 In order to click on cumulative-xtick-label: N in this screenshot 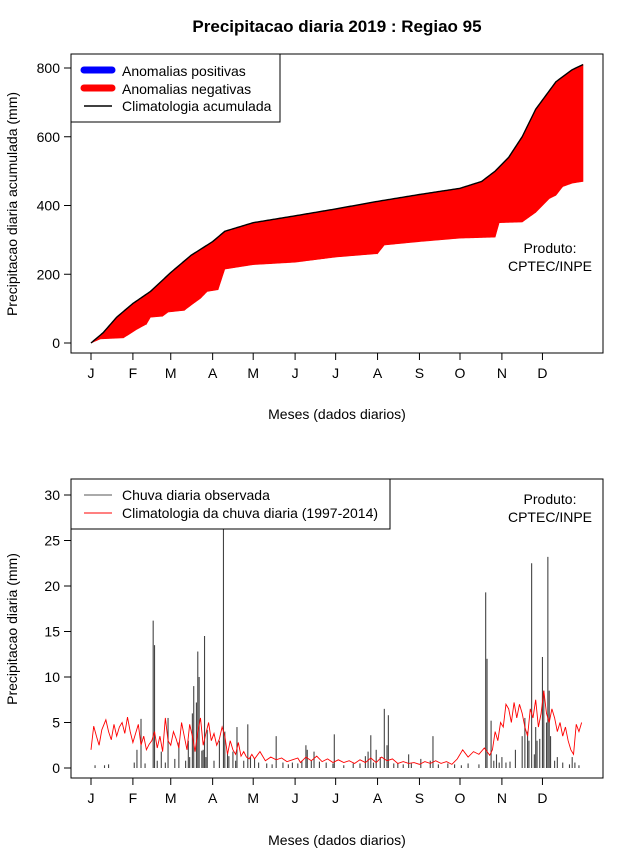, I will do `click(502, 373)`.